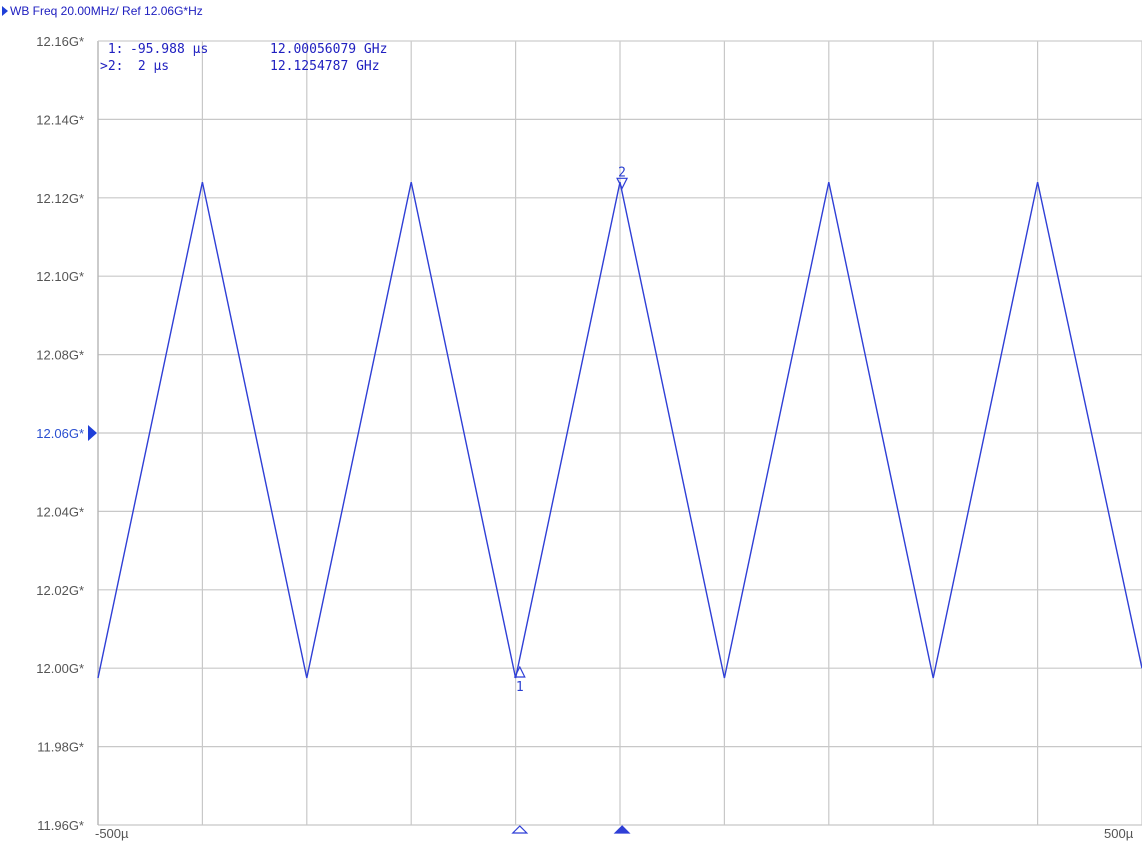 The width and height of the screenshot is (1142, 842). Describe the element at coordinates (520, 749) in the screenshot. I see `marker-1: 1` at that location.